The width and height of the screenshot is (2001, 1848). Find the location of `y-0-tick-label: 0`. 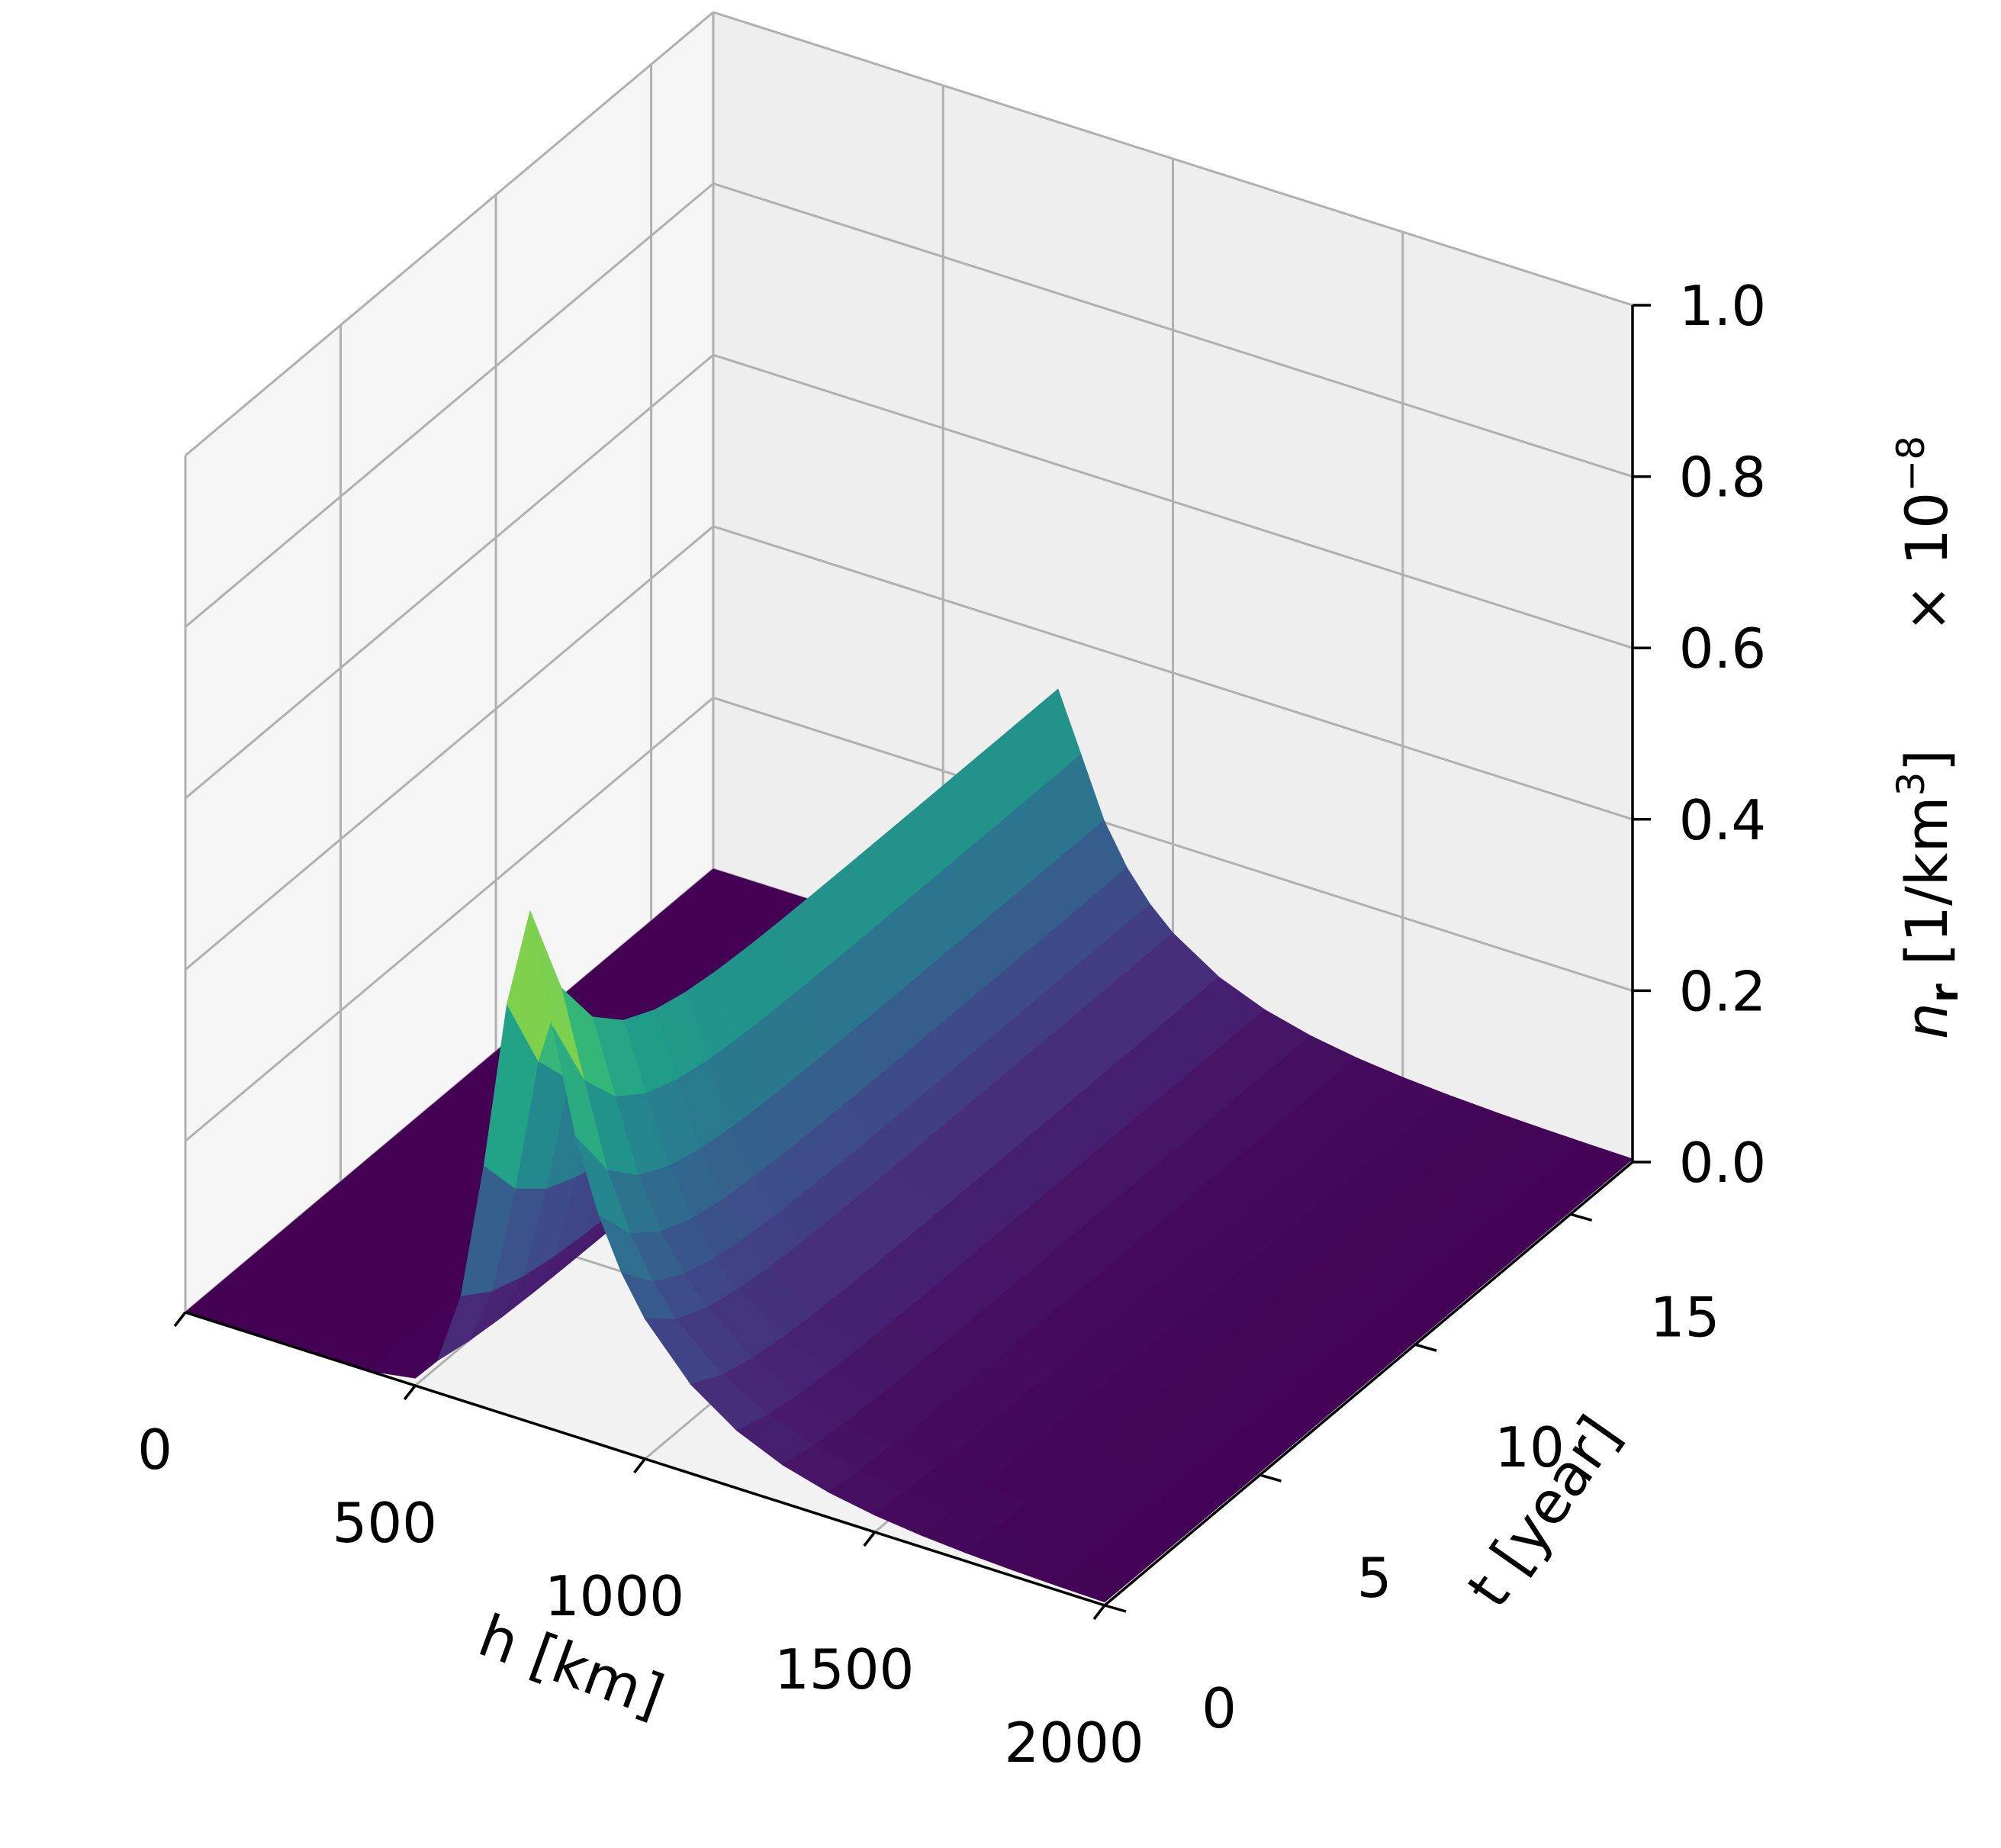

y-0-tick-label: 0 is located at coordinates (1219, 1708).